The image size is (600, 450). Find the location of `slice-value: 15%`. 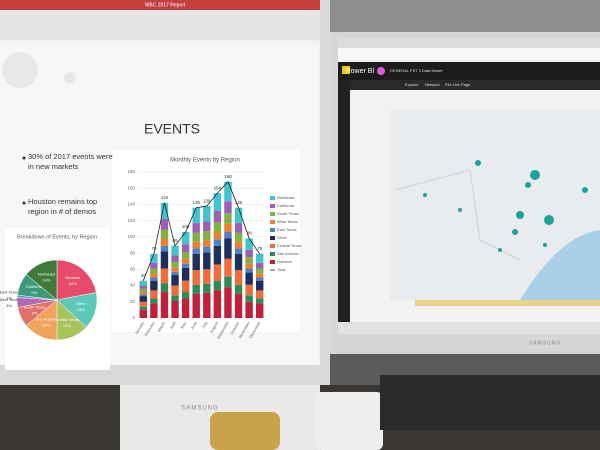

slice-value: 15% is located at coordinates (81, 309).